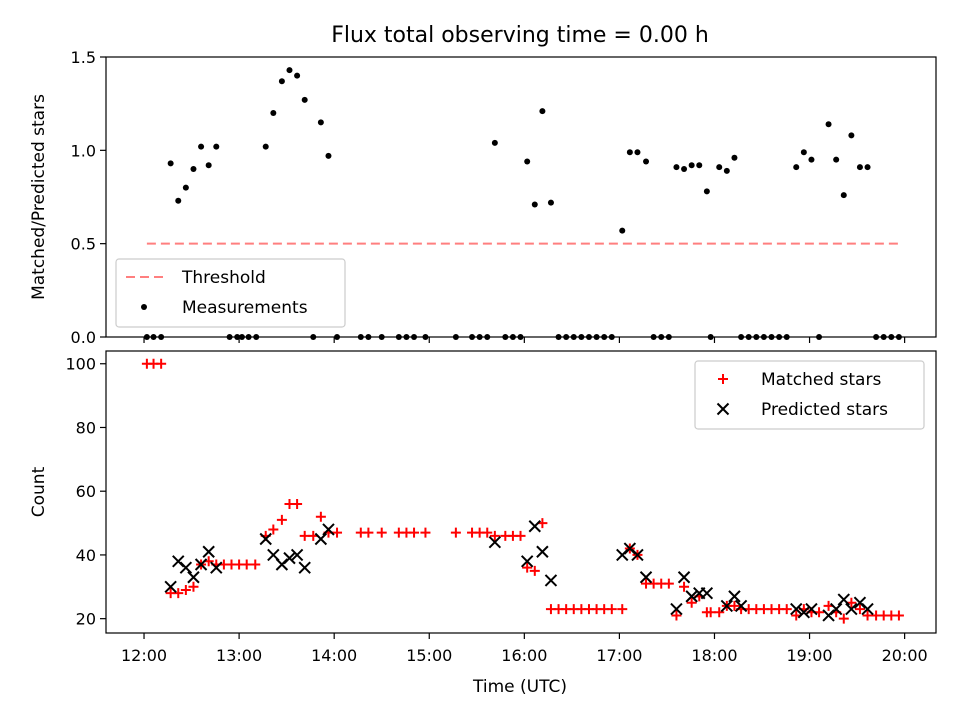 Image resolution: width=960 pixels, height=720 pixels. What do you see at coordinates (39, 491) in the screenshot?
I see `y-axis-label: Count` at bounding box center [39, 491].